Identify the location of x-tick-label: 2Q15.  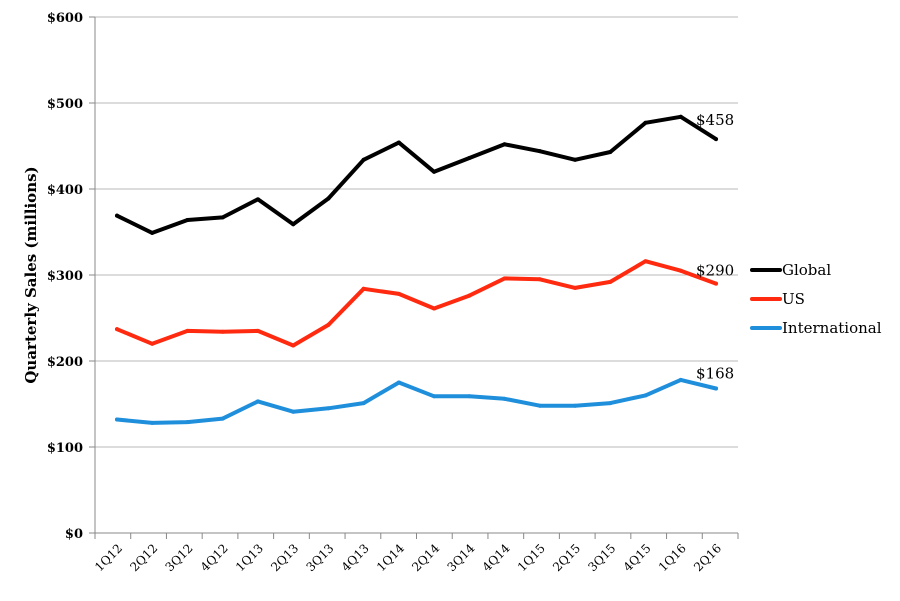
(566, 557).